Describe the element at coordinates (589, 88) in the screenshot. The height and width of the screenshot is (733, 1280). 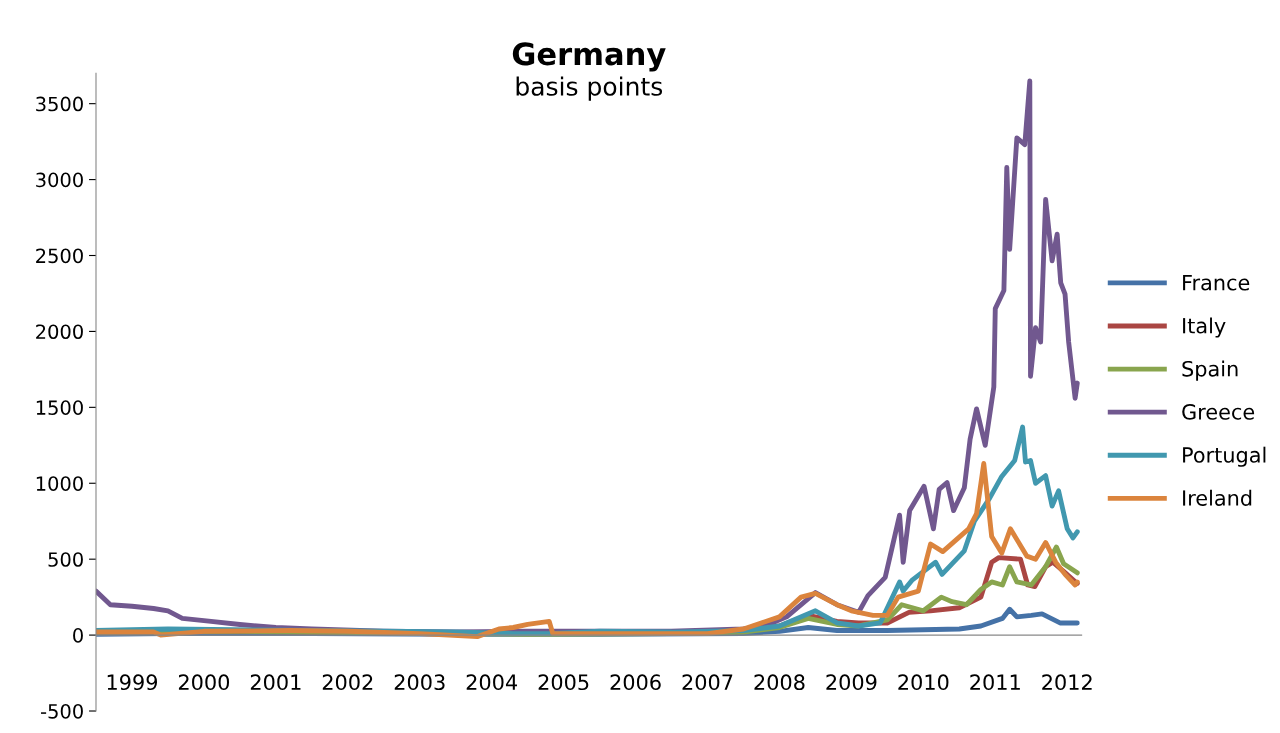
I see `chart-subtitle: basis points` at that location.